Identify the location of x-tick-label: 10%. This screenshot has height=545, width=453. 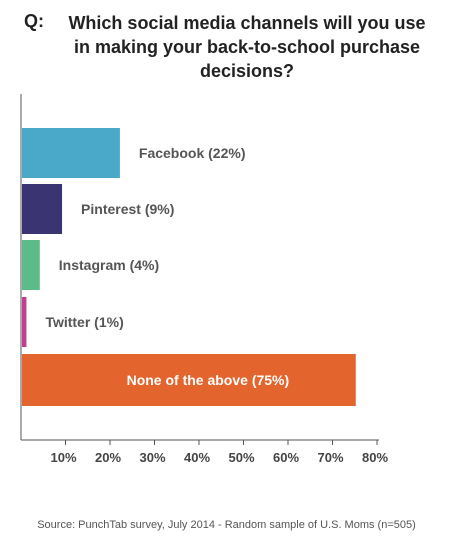
(63, 457).